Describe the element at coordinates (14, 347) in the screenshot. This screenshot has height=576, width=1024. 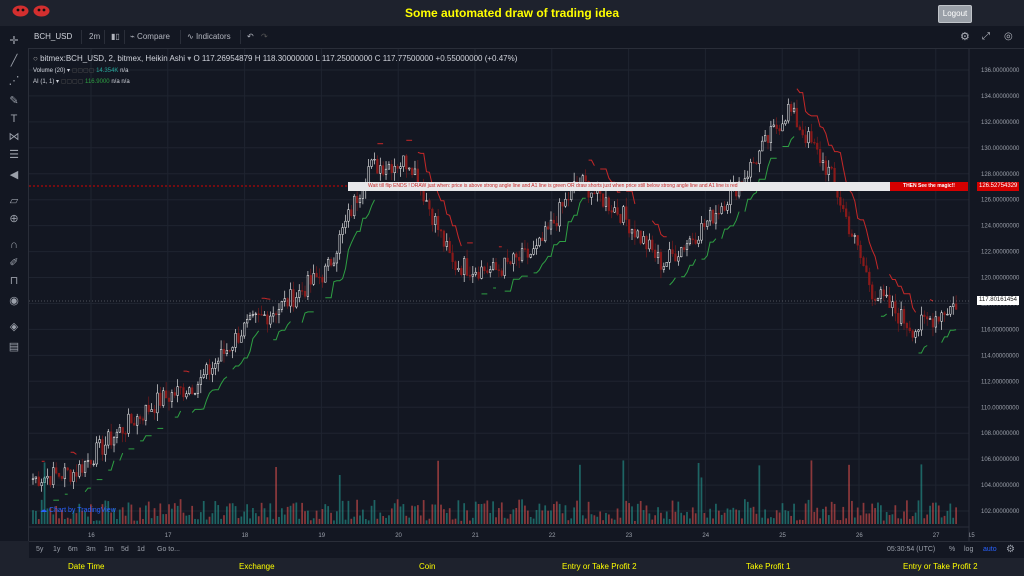
I see `trash-icon: ▤` at that location.